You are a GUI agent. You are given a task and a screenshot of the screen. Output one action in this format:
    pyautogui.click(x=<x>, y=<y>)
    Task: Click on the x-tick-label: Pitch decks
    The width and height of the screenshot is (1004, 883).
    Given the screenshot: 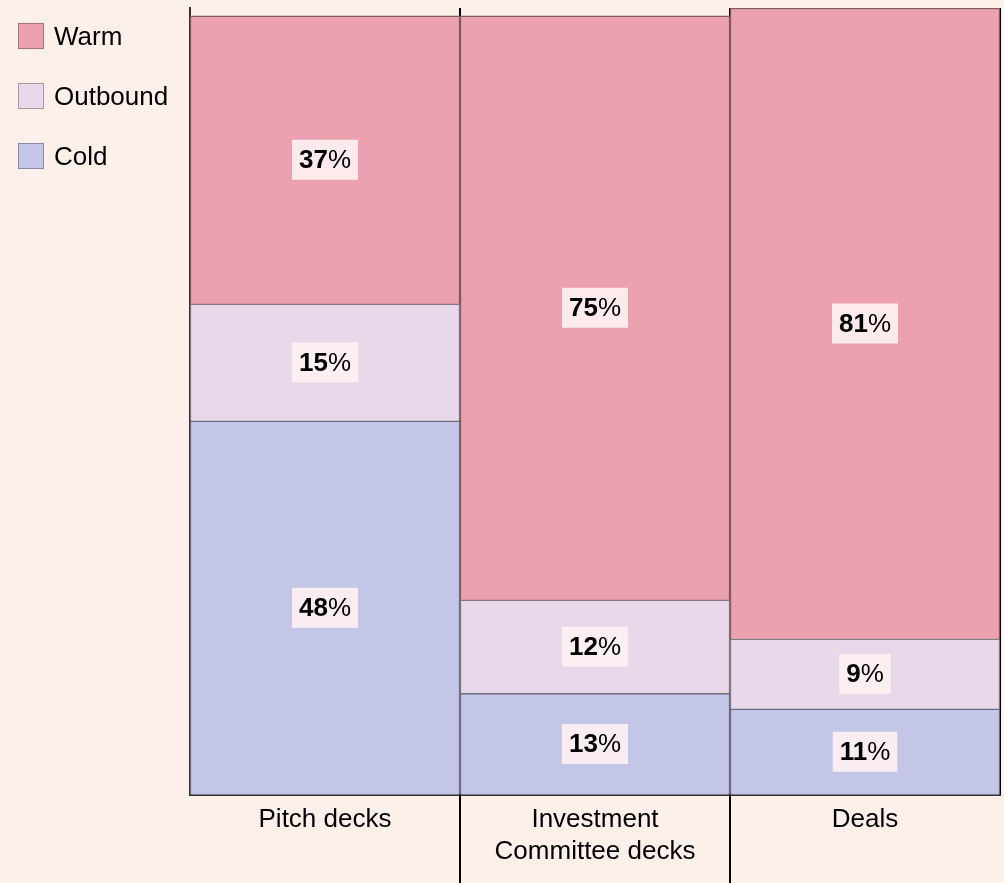 What is the action you would take?
    pyautogui.click(x=325, y=818)
    